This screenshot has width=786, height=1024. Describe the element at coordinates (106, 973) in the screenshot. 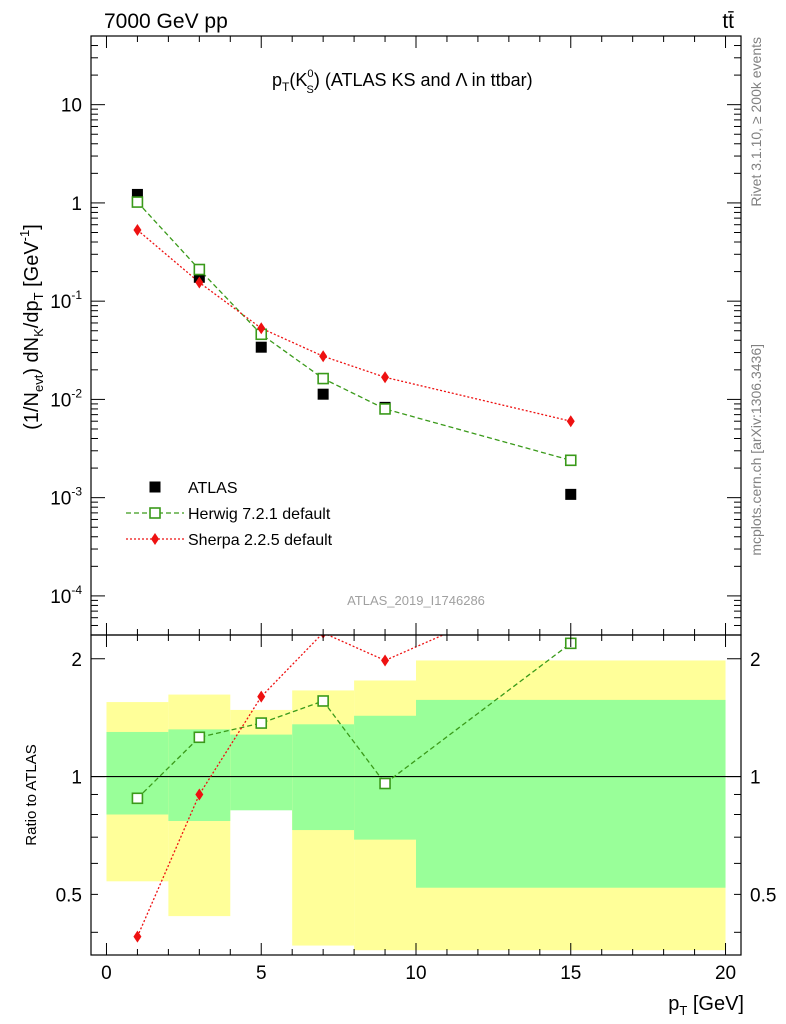

I see `x-tick-label-0: 0` at that location.